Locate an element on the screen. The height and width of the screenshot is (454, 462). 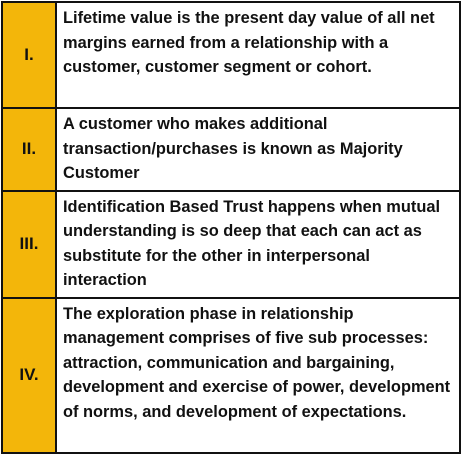
roman-numeral: II. is located at coordinates (29, 149).